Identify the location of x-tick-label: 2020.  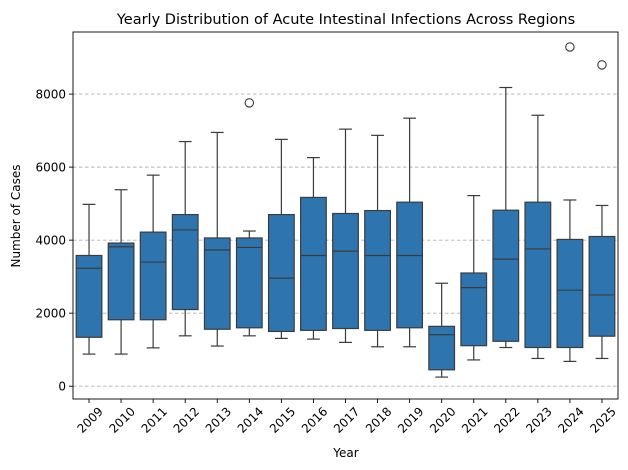
(442, 419).